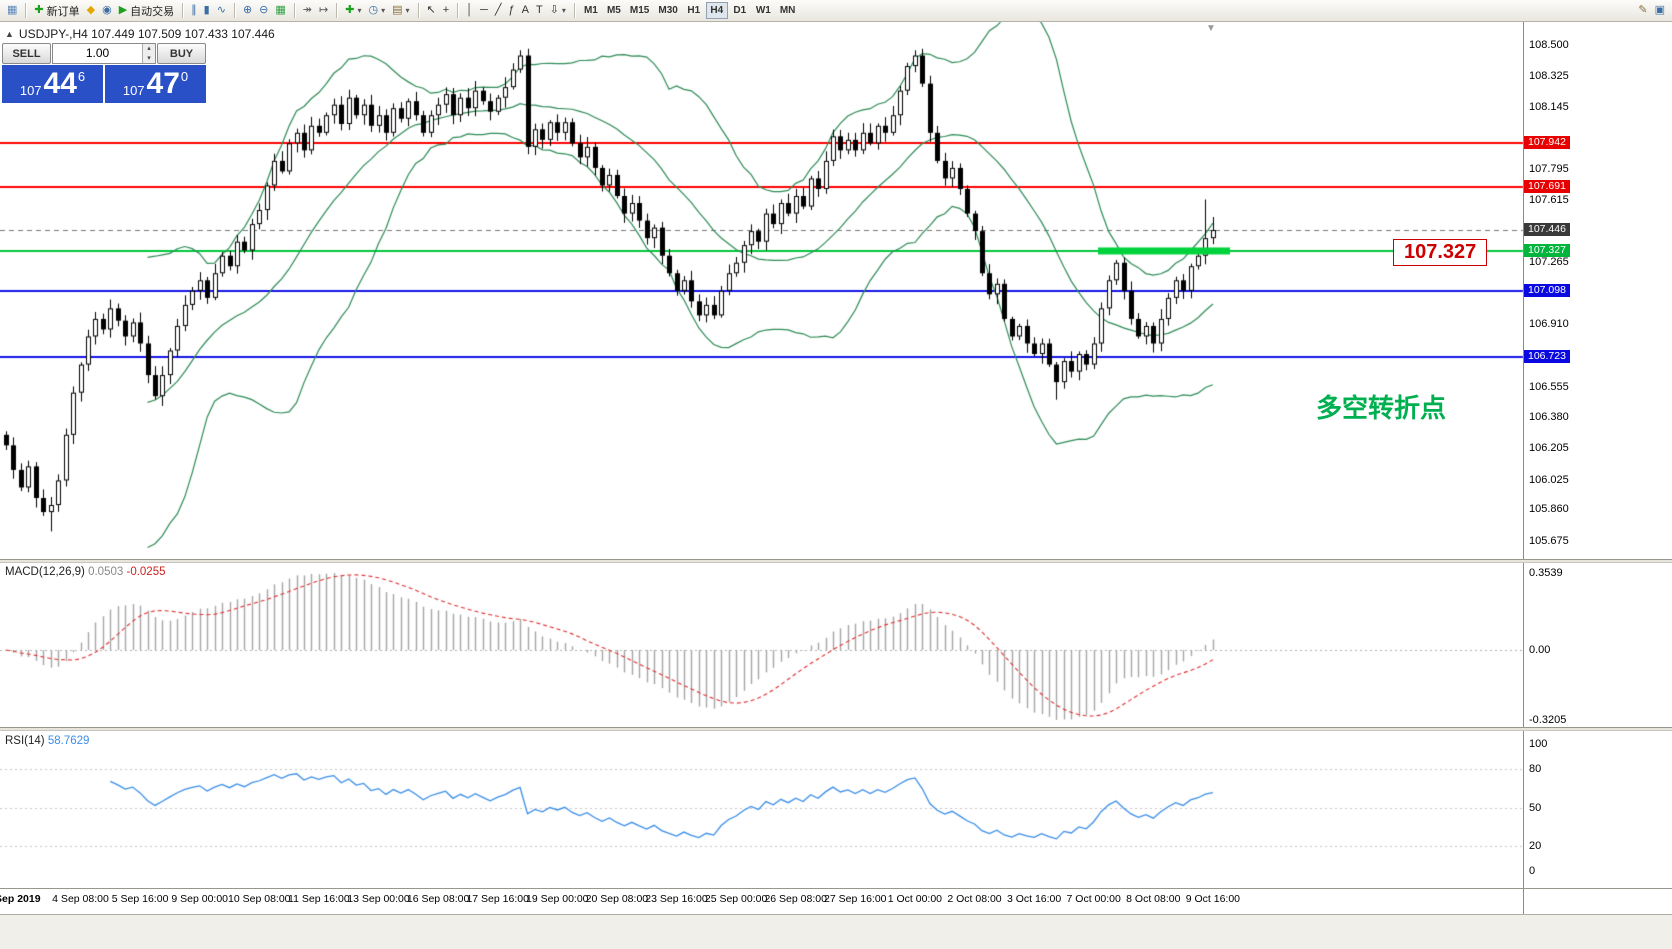 This screenshot has height=949, width=1672. I want to click on fibonacci-icon: ƒ, so click(511, 10).